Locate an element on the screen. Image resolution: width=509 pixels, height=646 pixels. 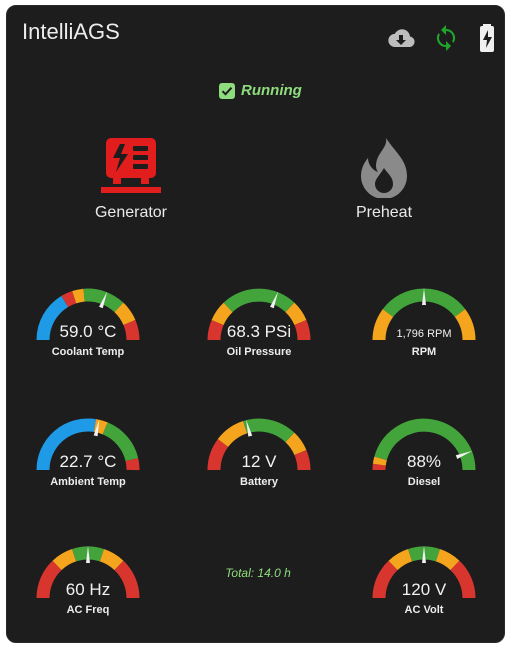
gauge-oil-pressure: 68.3 PSi Oil Pressure is located at coordinates (259, 329).